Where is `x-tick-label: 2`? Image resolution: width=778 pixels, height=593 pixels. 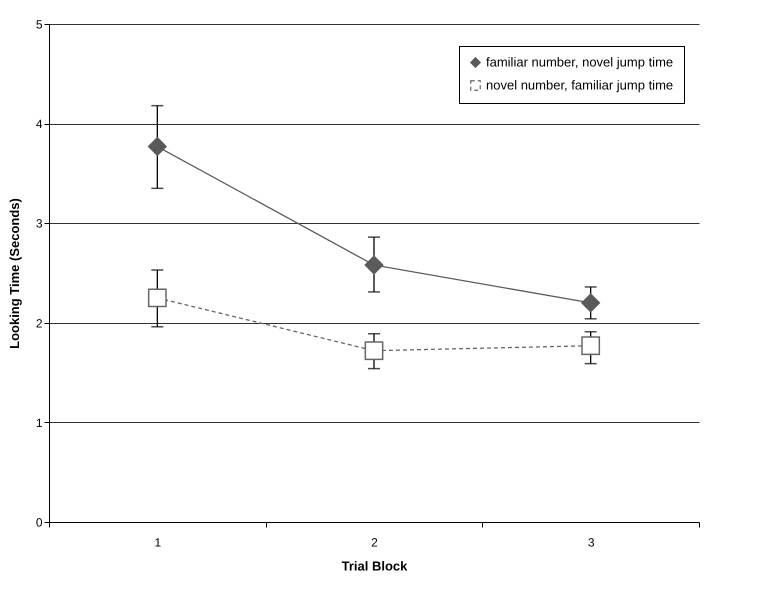 x-tick-label: 2 is located at coordinates (374, 543).